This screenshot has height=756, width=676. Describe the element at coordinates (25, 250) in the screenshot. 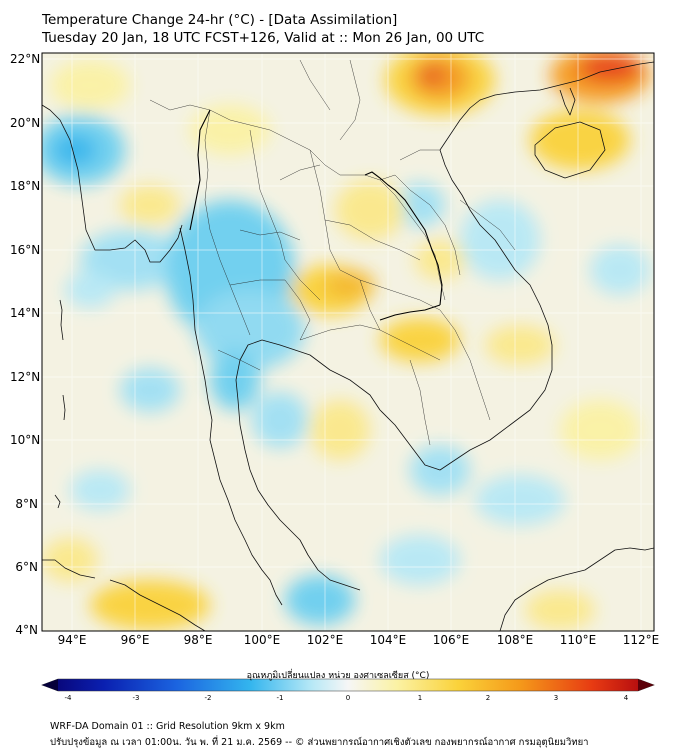

I see `lat-label-16n: 16°N` at that location.